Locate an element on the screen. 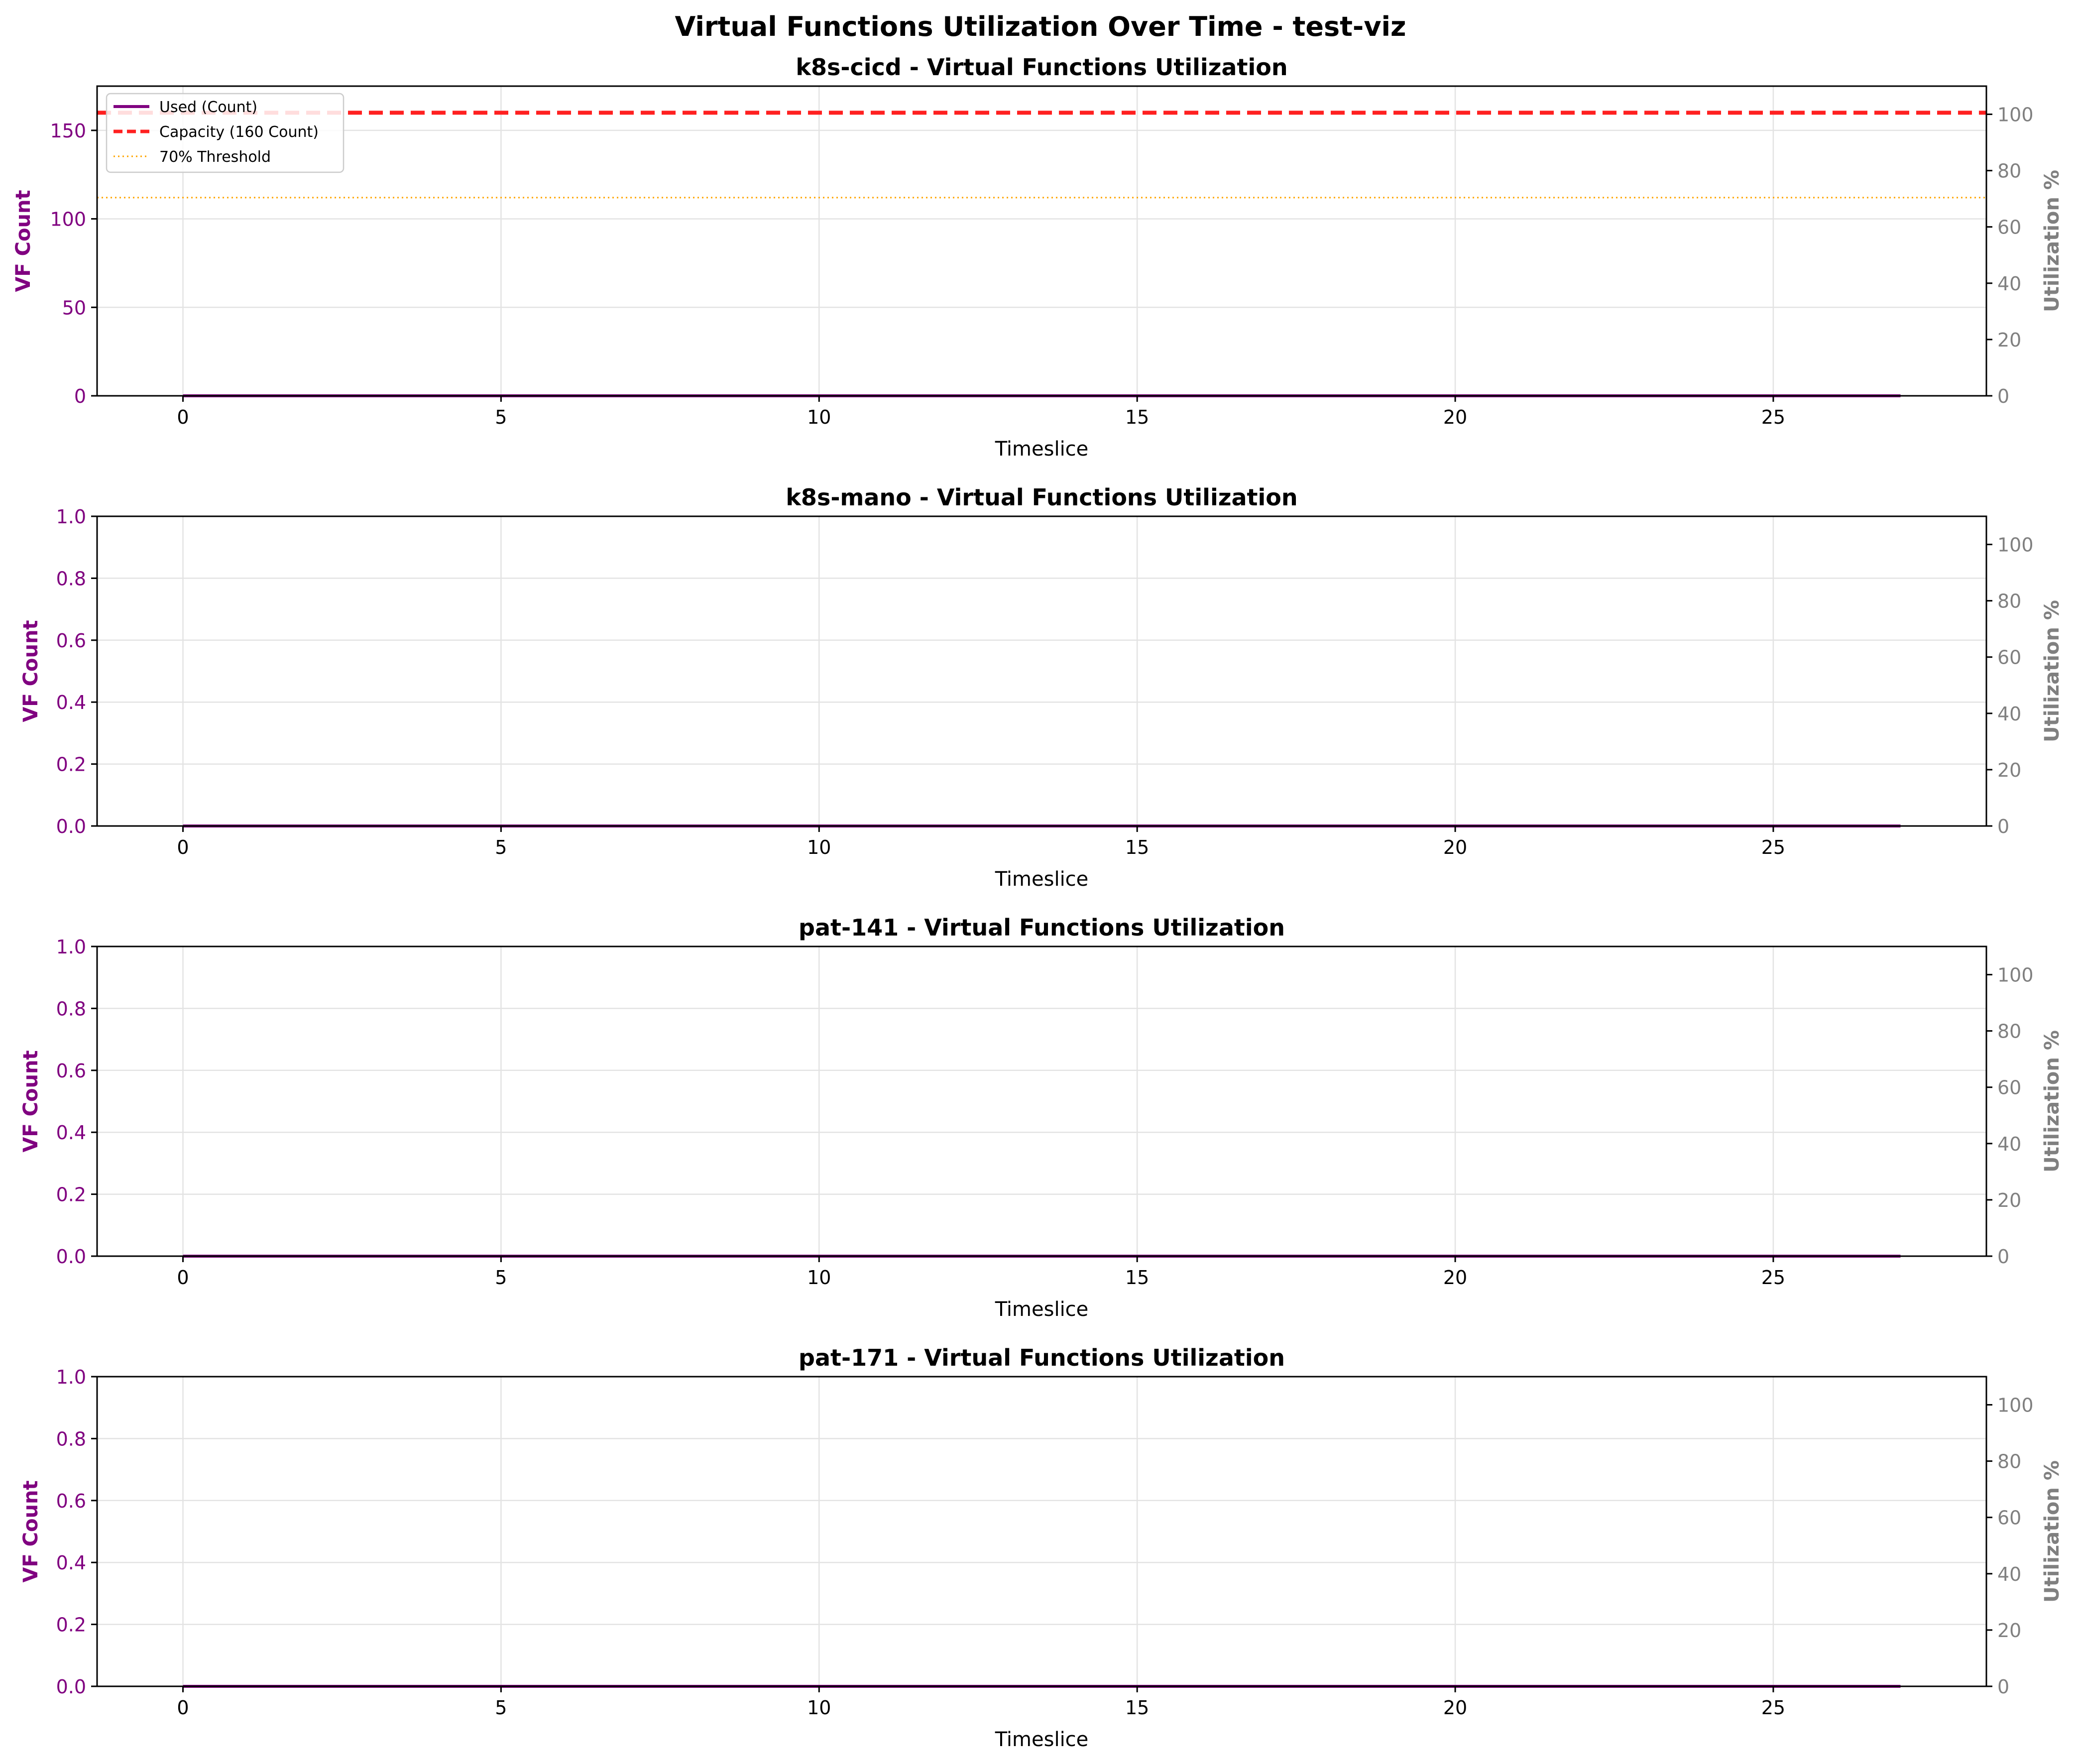 Image resolution: width=2076 pixels, height=1764 pixels. subplot-title: pat-171 - Virtual Functions Utilization is located at coordinates (1042, 1357).